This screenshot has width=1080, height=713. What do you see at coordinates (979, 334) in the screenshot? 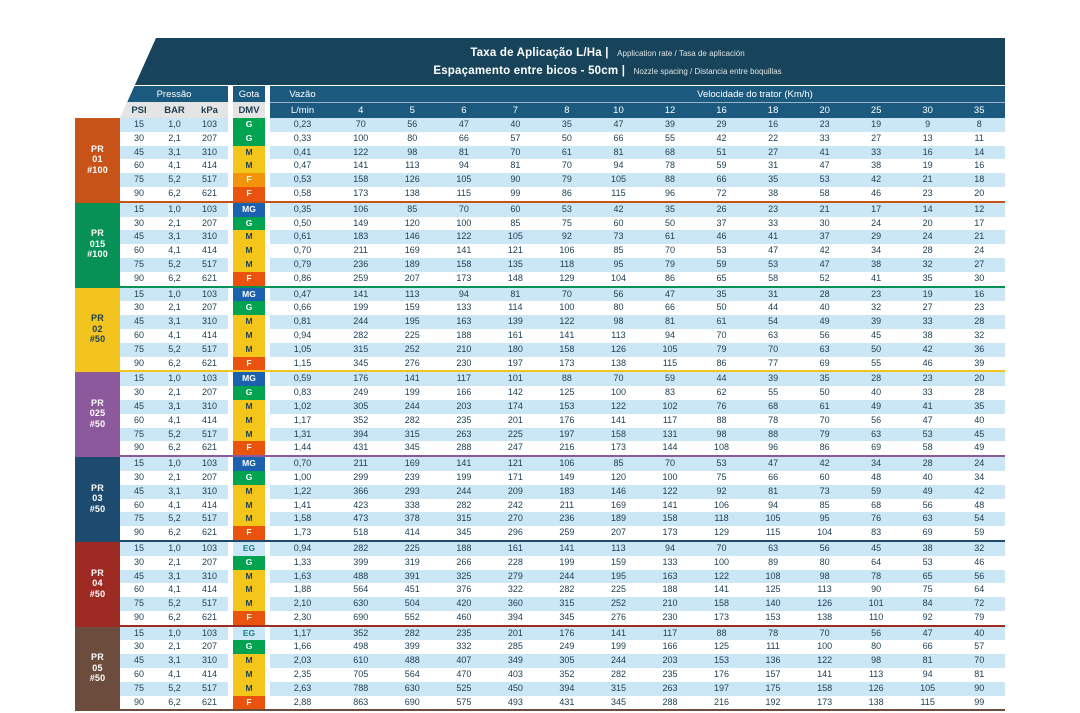
I see `application-rate-cell: 32` at bounding box center [979, 334].